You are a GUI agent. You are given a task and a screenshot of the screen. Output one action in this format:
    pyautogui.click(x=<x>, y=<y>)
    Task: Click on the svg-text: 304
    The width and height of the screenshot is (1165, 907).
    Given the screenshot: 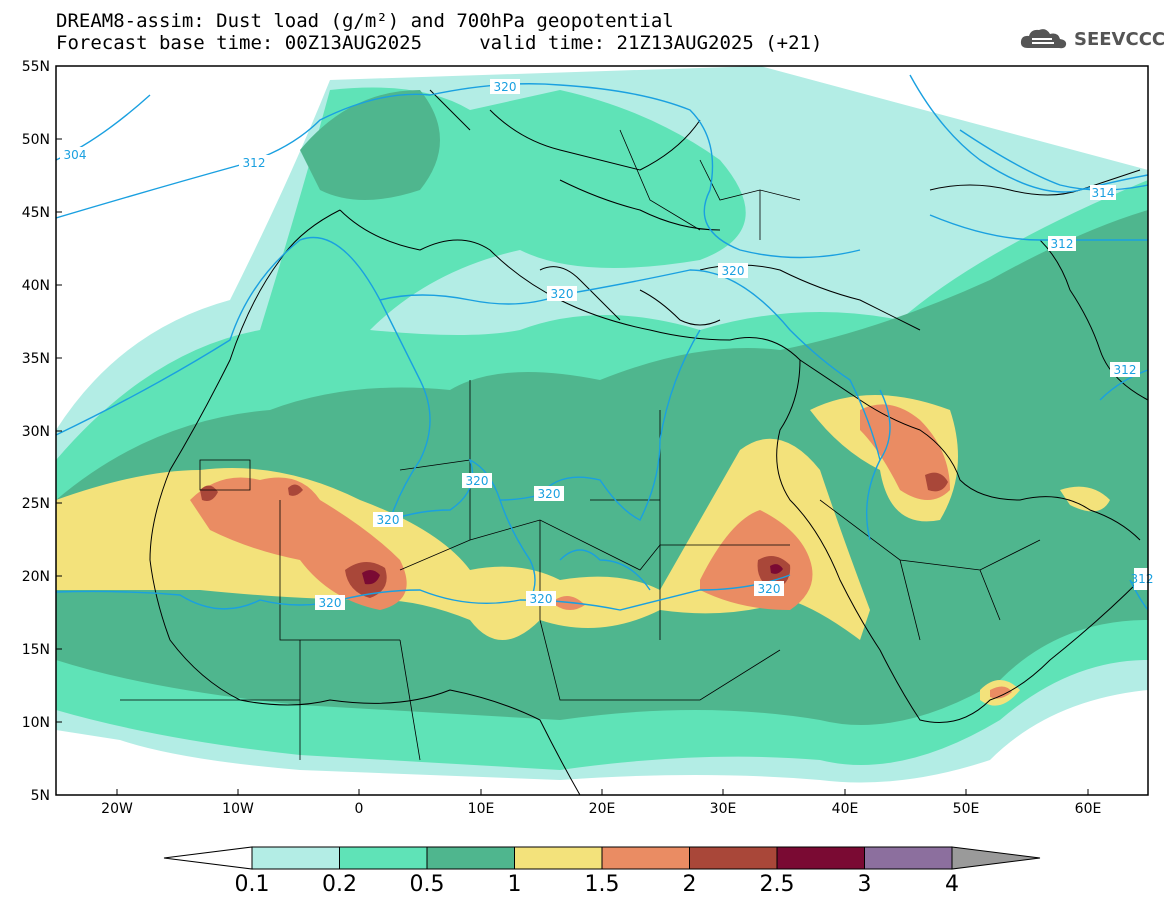 What is the action you would take?
    pyautogui.click(x=75, y=155)
    